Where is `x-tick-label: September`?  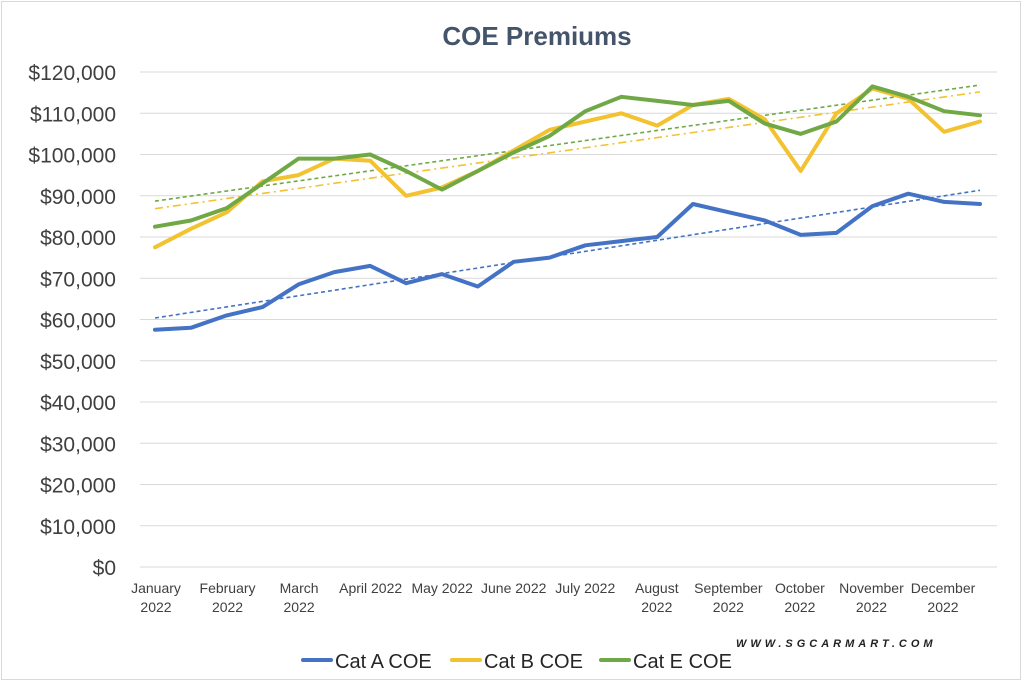
x-tick-label: September is located at coordinates (728, 588).